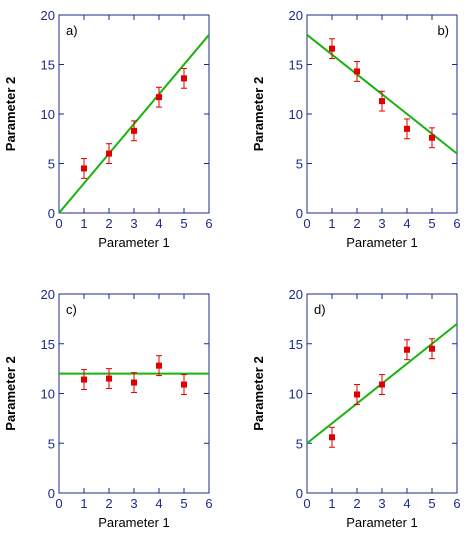 The image size is (474, 536). What do you see at coordinates (320, 309) in the screenshot?
I see `panel-label: d)` at bounding box center [320, 309].